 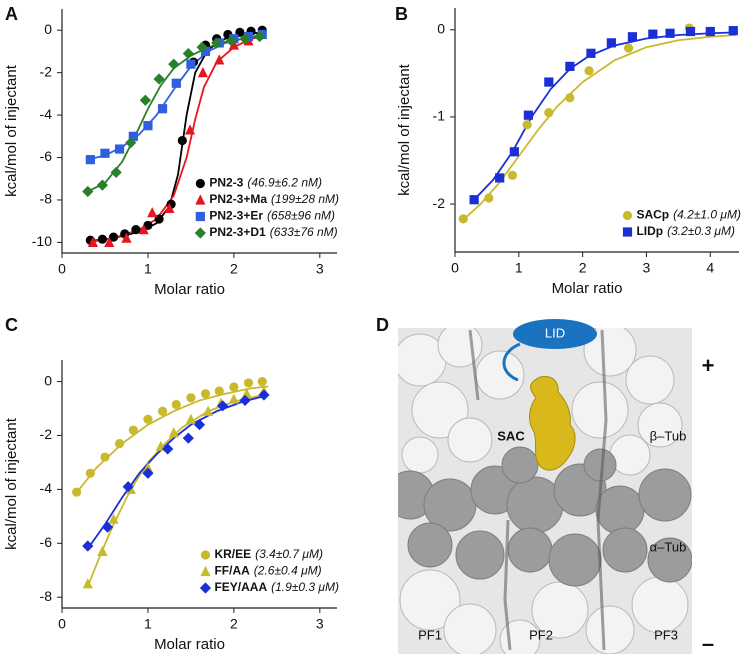 I want to click on pf2-label: PF2, so click(x=541, y=634).